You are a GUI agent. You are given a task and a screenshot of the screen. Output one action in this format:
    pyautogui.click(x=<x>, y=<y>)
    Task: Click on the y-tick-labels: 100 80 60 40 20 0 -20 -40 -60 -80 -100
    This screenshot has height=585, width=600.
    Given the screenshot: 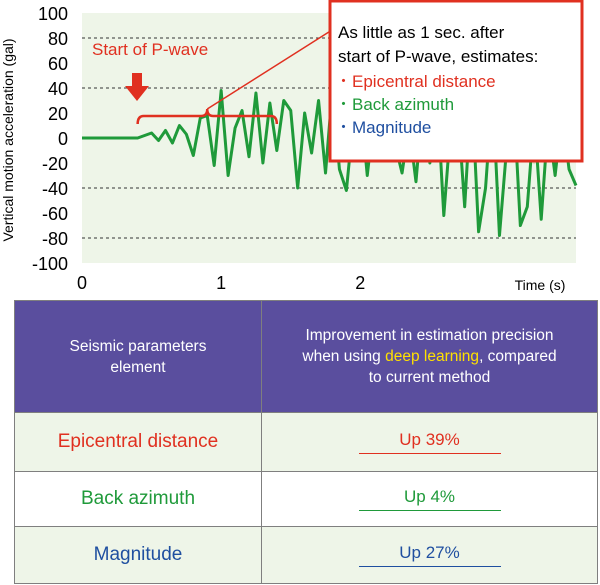 What is the action you would take?
    pyautogui.click(x=50, y=139)
    